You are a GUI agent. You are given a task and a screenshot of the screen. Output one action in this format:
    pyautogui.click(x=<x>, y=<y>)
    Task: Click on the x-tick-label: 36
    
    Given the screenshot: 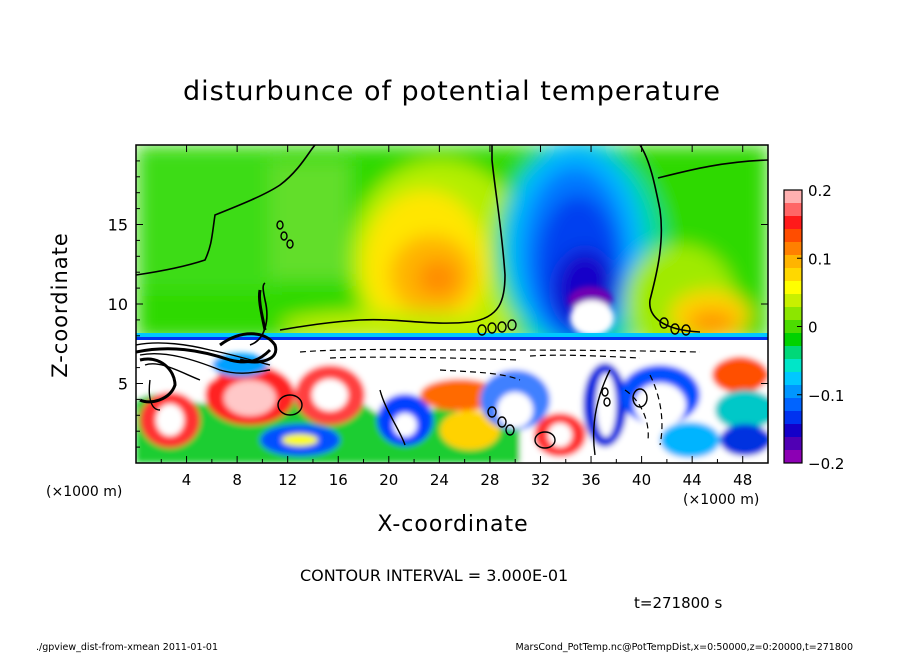 What is the action you would take?
    pyautogui.click(x=590, y=480)
    